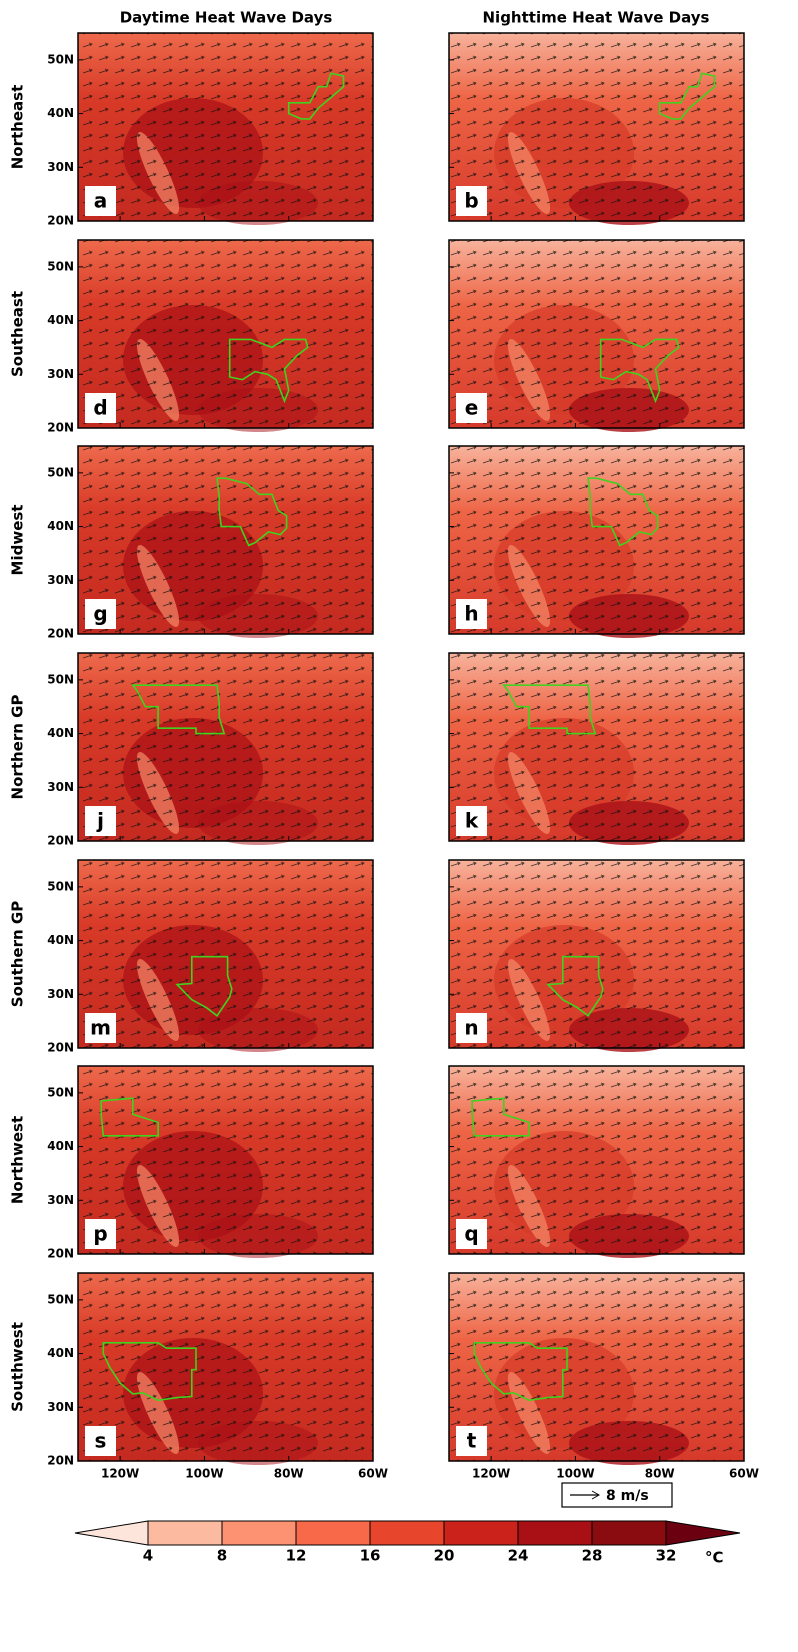 This screenshot has width=798, height=1652. I want to click on colorbar-tick-label: 32, so click(666, 1556).